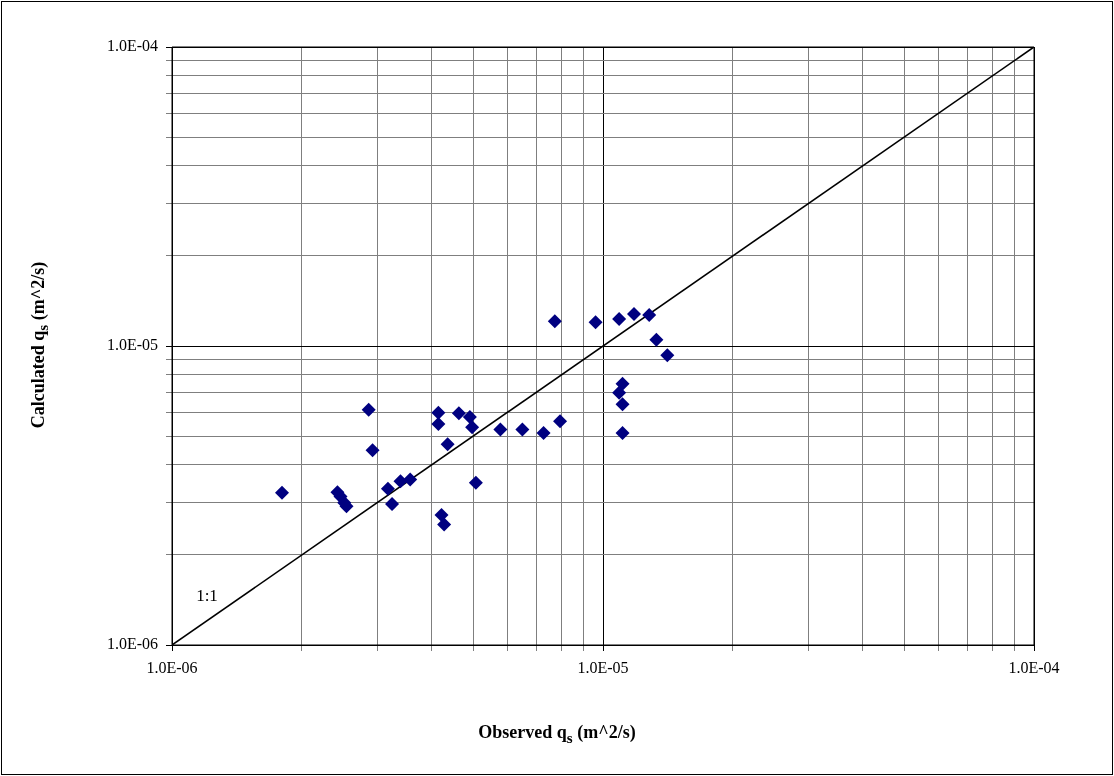  Describe the element at coordinates (132, 644) in the screenshot. I see `y-tick-label: 1.0E-06` at that location.